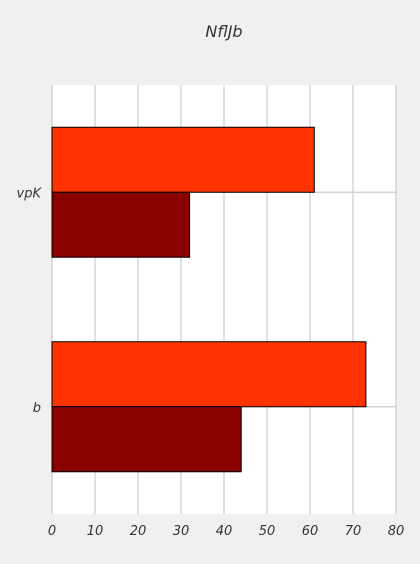 The width and height of the screenshot is (420, 564). Describe the element at coordinates (30, 193) in the screenshot. I see `y-tick-label: vpK` at that location.